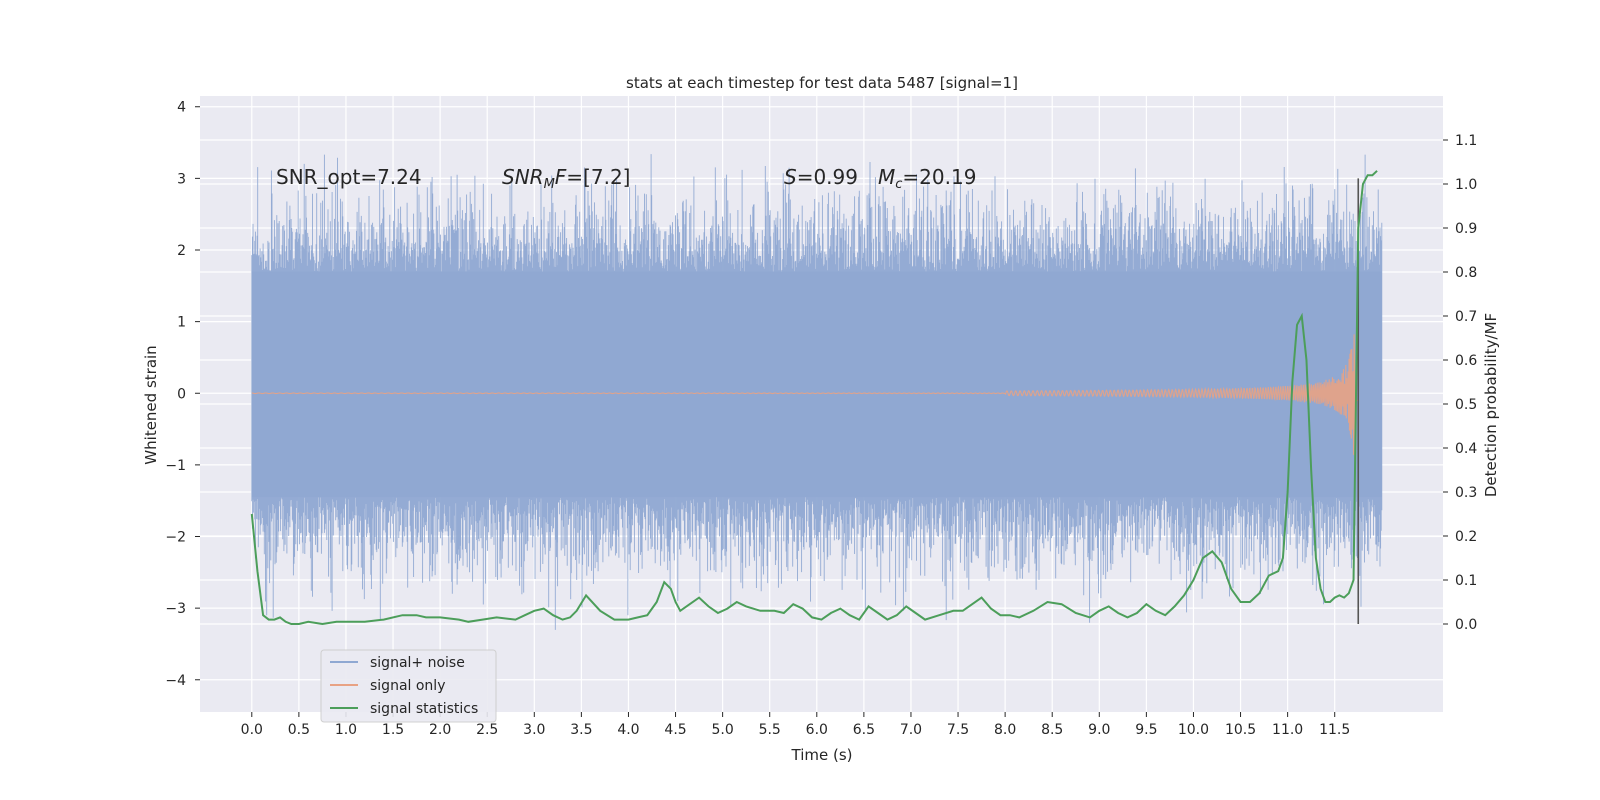  Describe the element at coordinates (1466, 185) in the screenshot. I see `y2-tick-label: 1.0` at that location.